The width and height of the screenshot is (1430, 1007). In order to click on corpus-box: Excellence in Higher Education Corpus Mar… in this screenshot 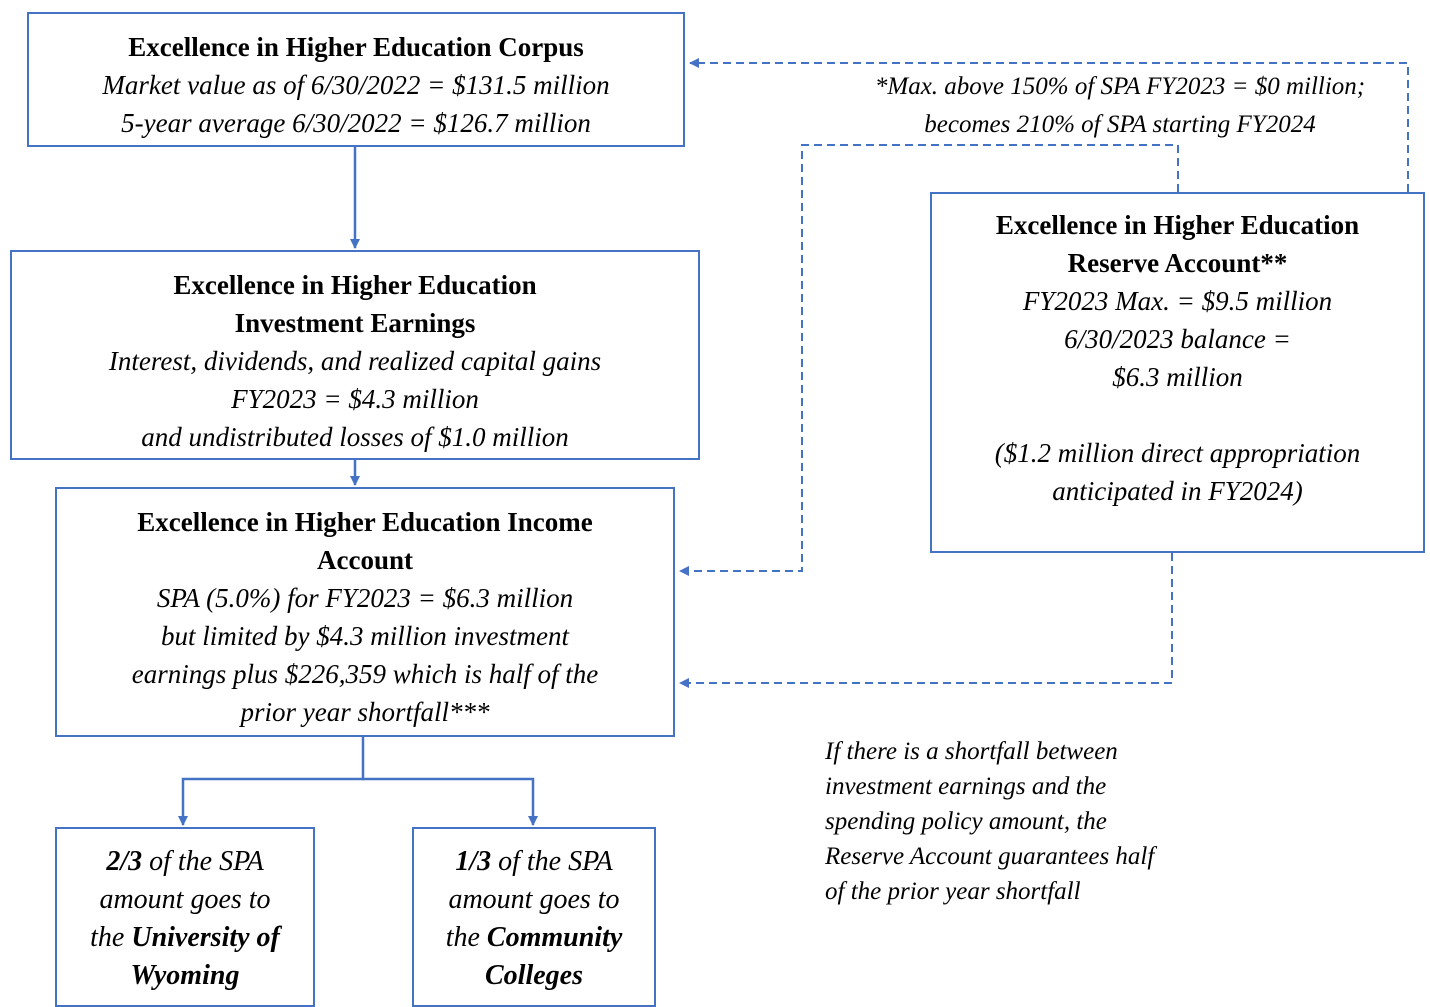, I will do `click(356, 79)`.